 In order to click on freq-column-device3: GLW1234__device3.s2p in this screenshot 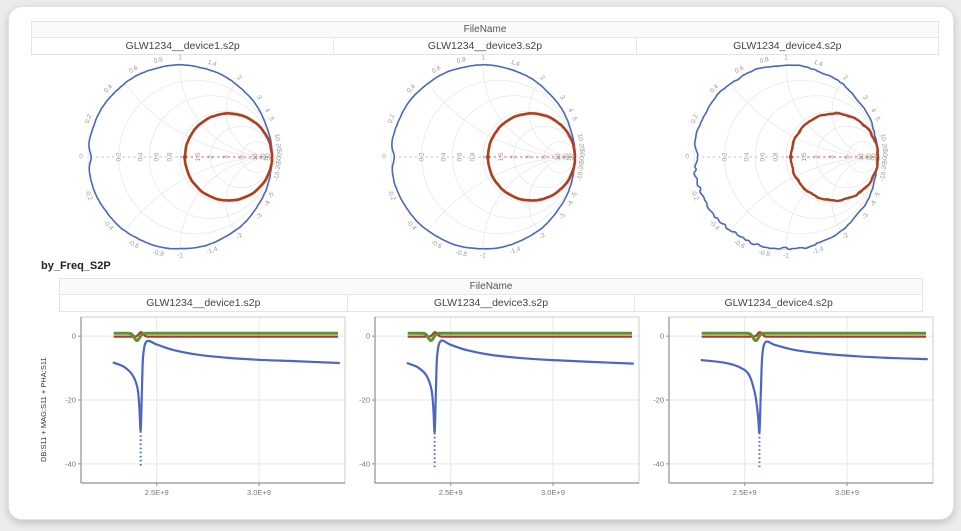, I will do `click(492, 303)`.